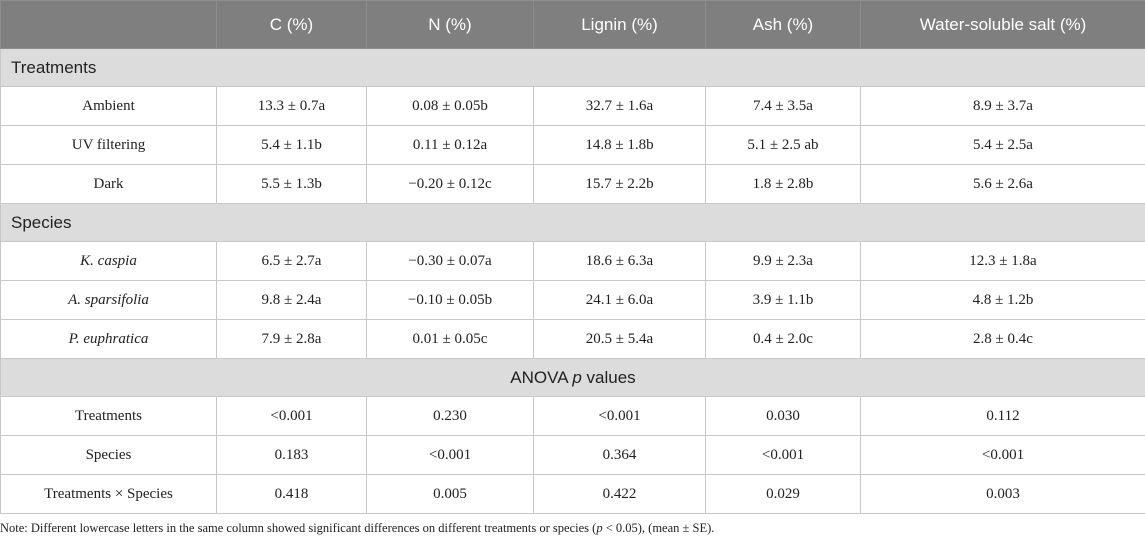  Describe the element at coordinates (108, 145) in the screenshot. I see `row-label: UV filtering` at that location.